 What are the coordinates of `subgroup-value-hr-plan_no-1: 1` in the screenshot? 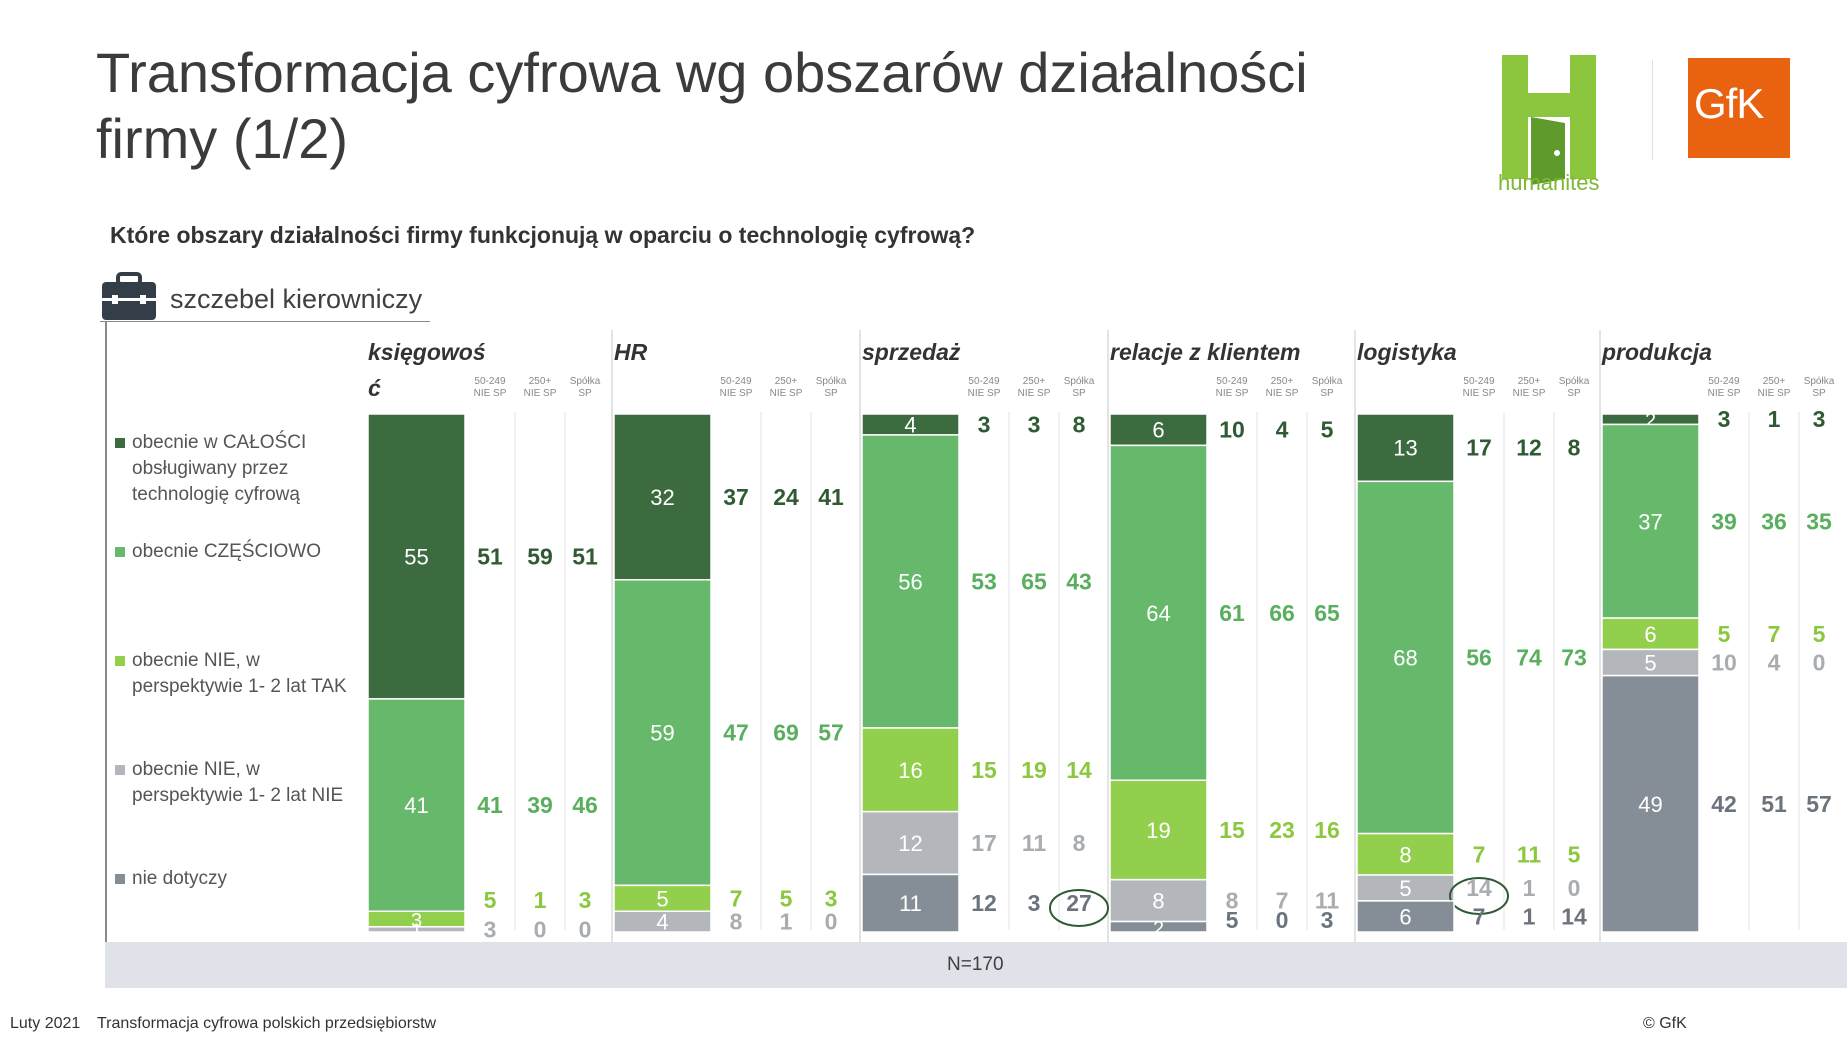 It's located at (786, 922).